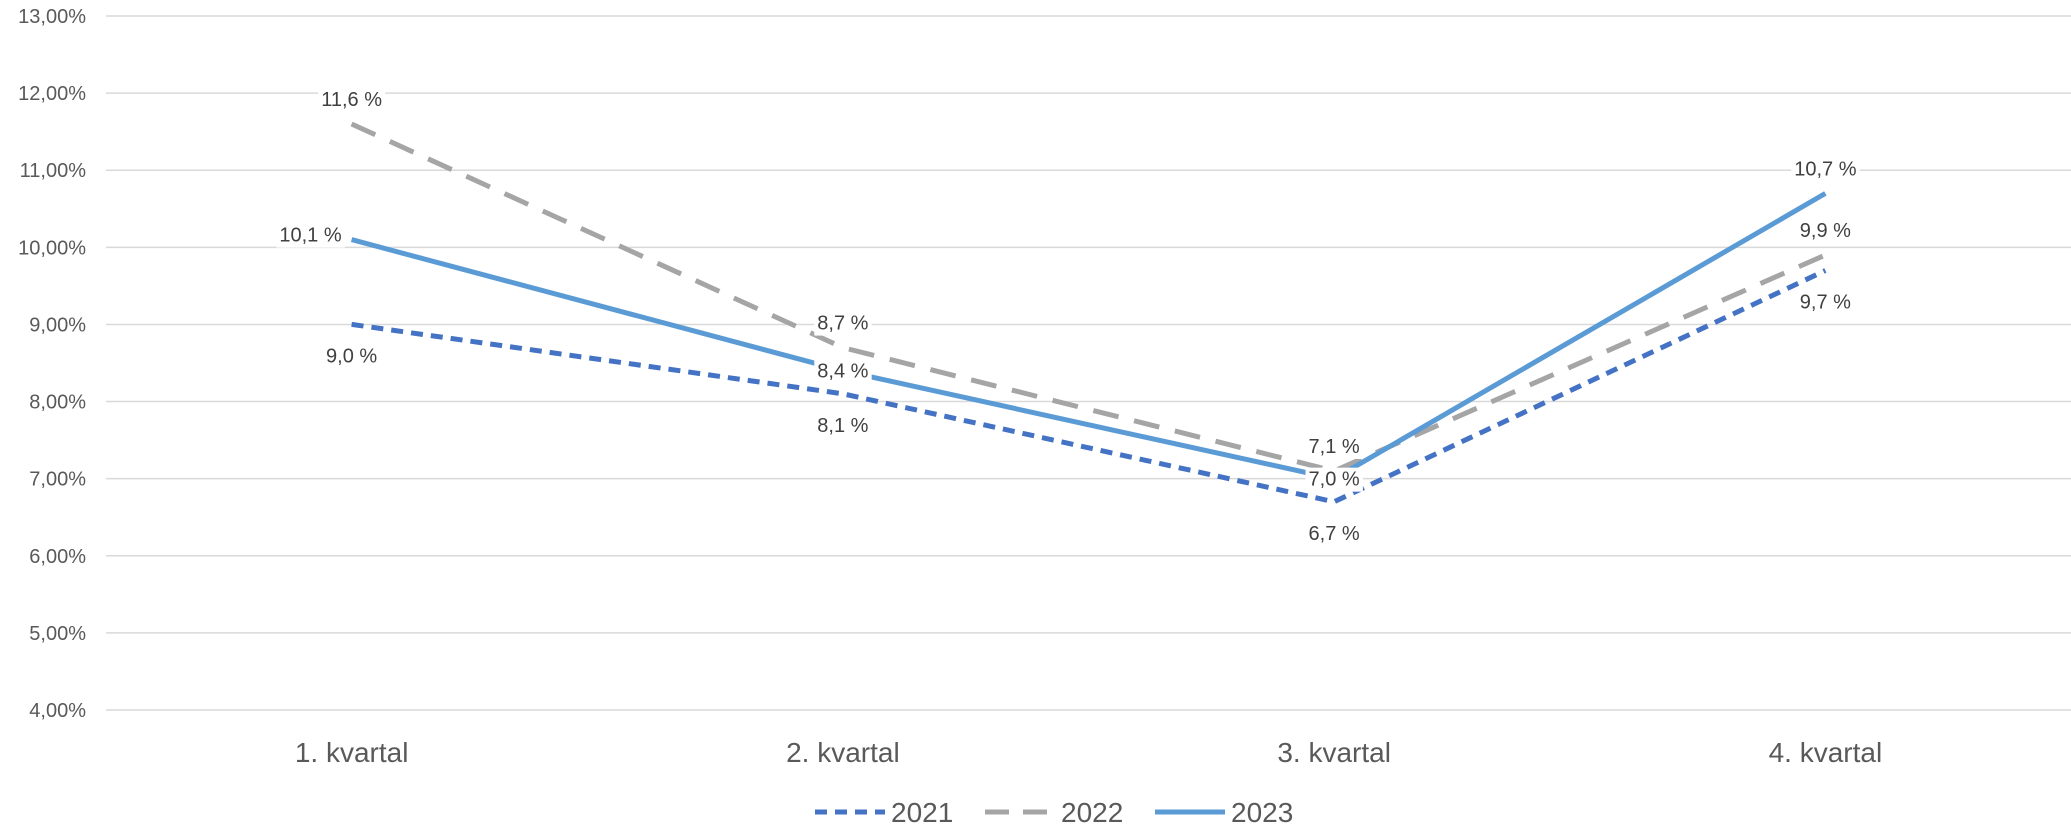 This screenshot has height=829, width=2071. I want to click on y-tick-label: 4,00%, so click(57, 711).